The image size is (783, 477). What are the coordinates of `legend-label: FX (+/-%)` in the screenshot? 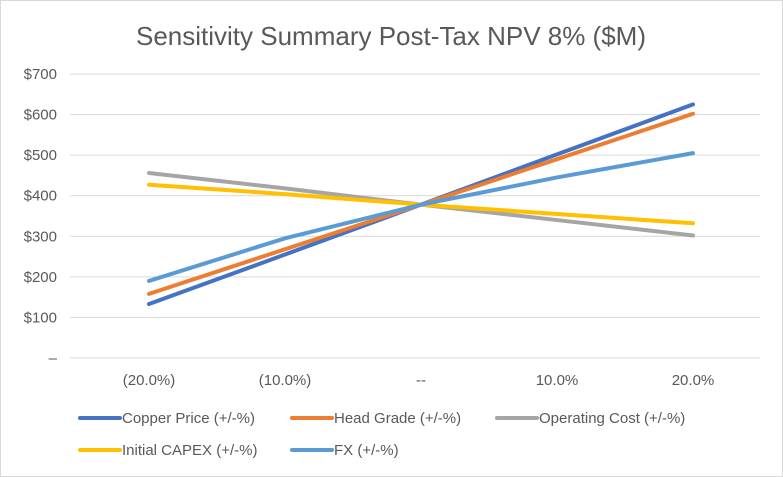 It's located at (366, 450).